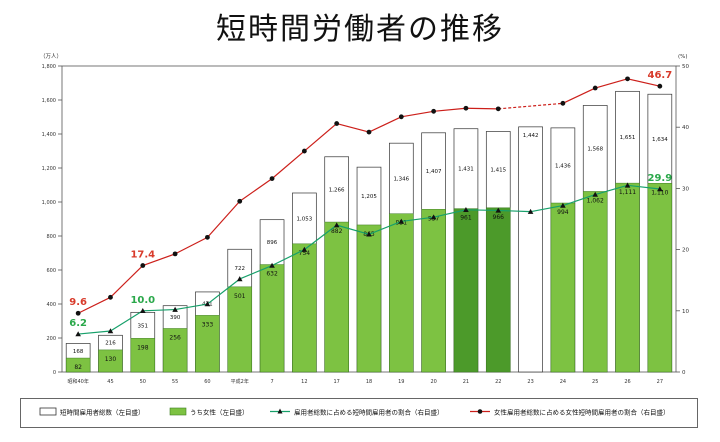  Describe the element at coordinates (498, 382) in the screenshot. I see `category-label: 22` at that location.